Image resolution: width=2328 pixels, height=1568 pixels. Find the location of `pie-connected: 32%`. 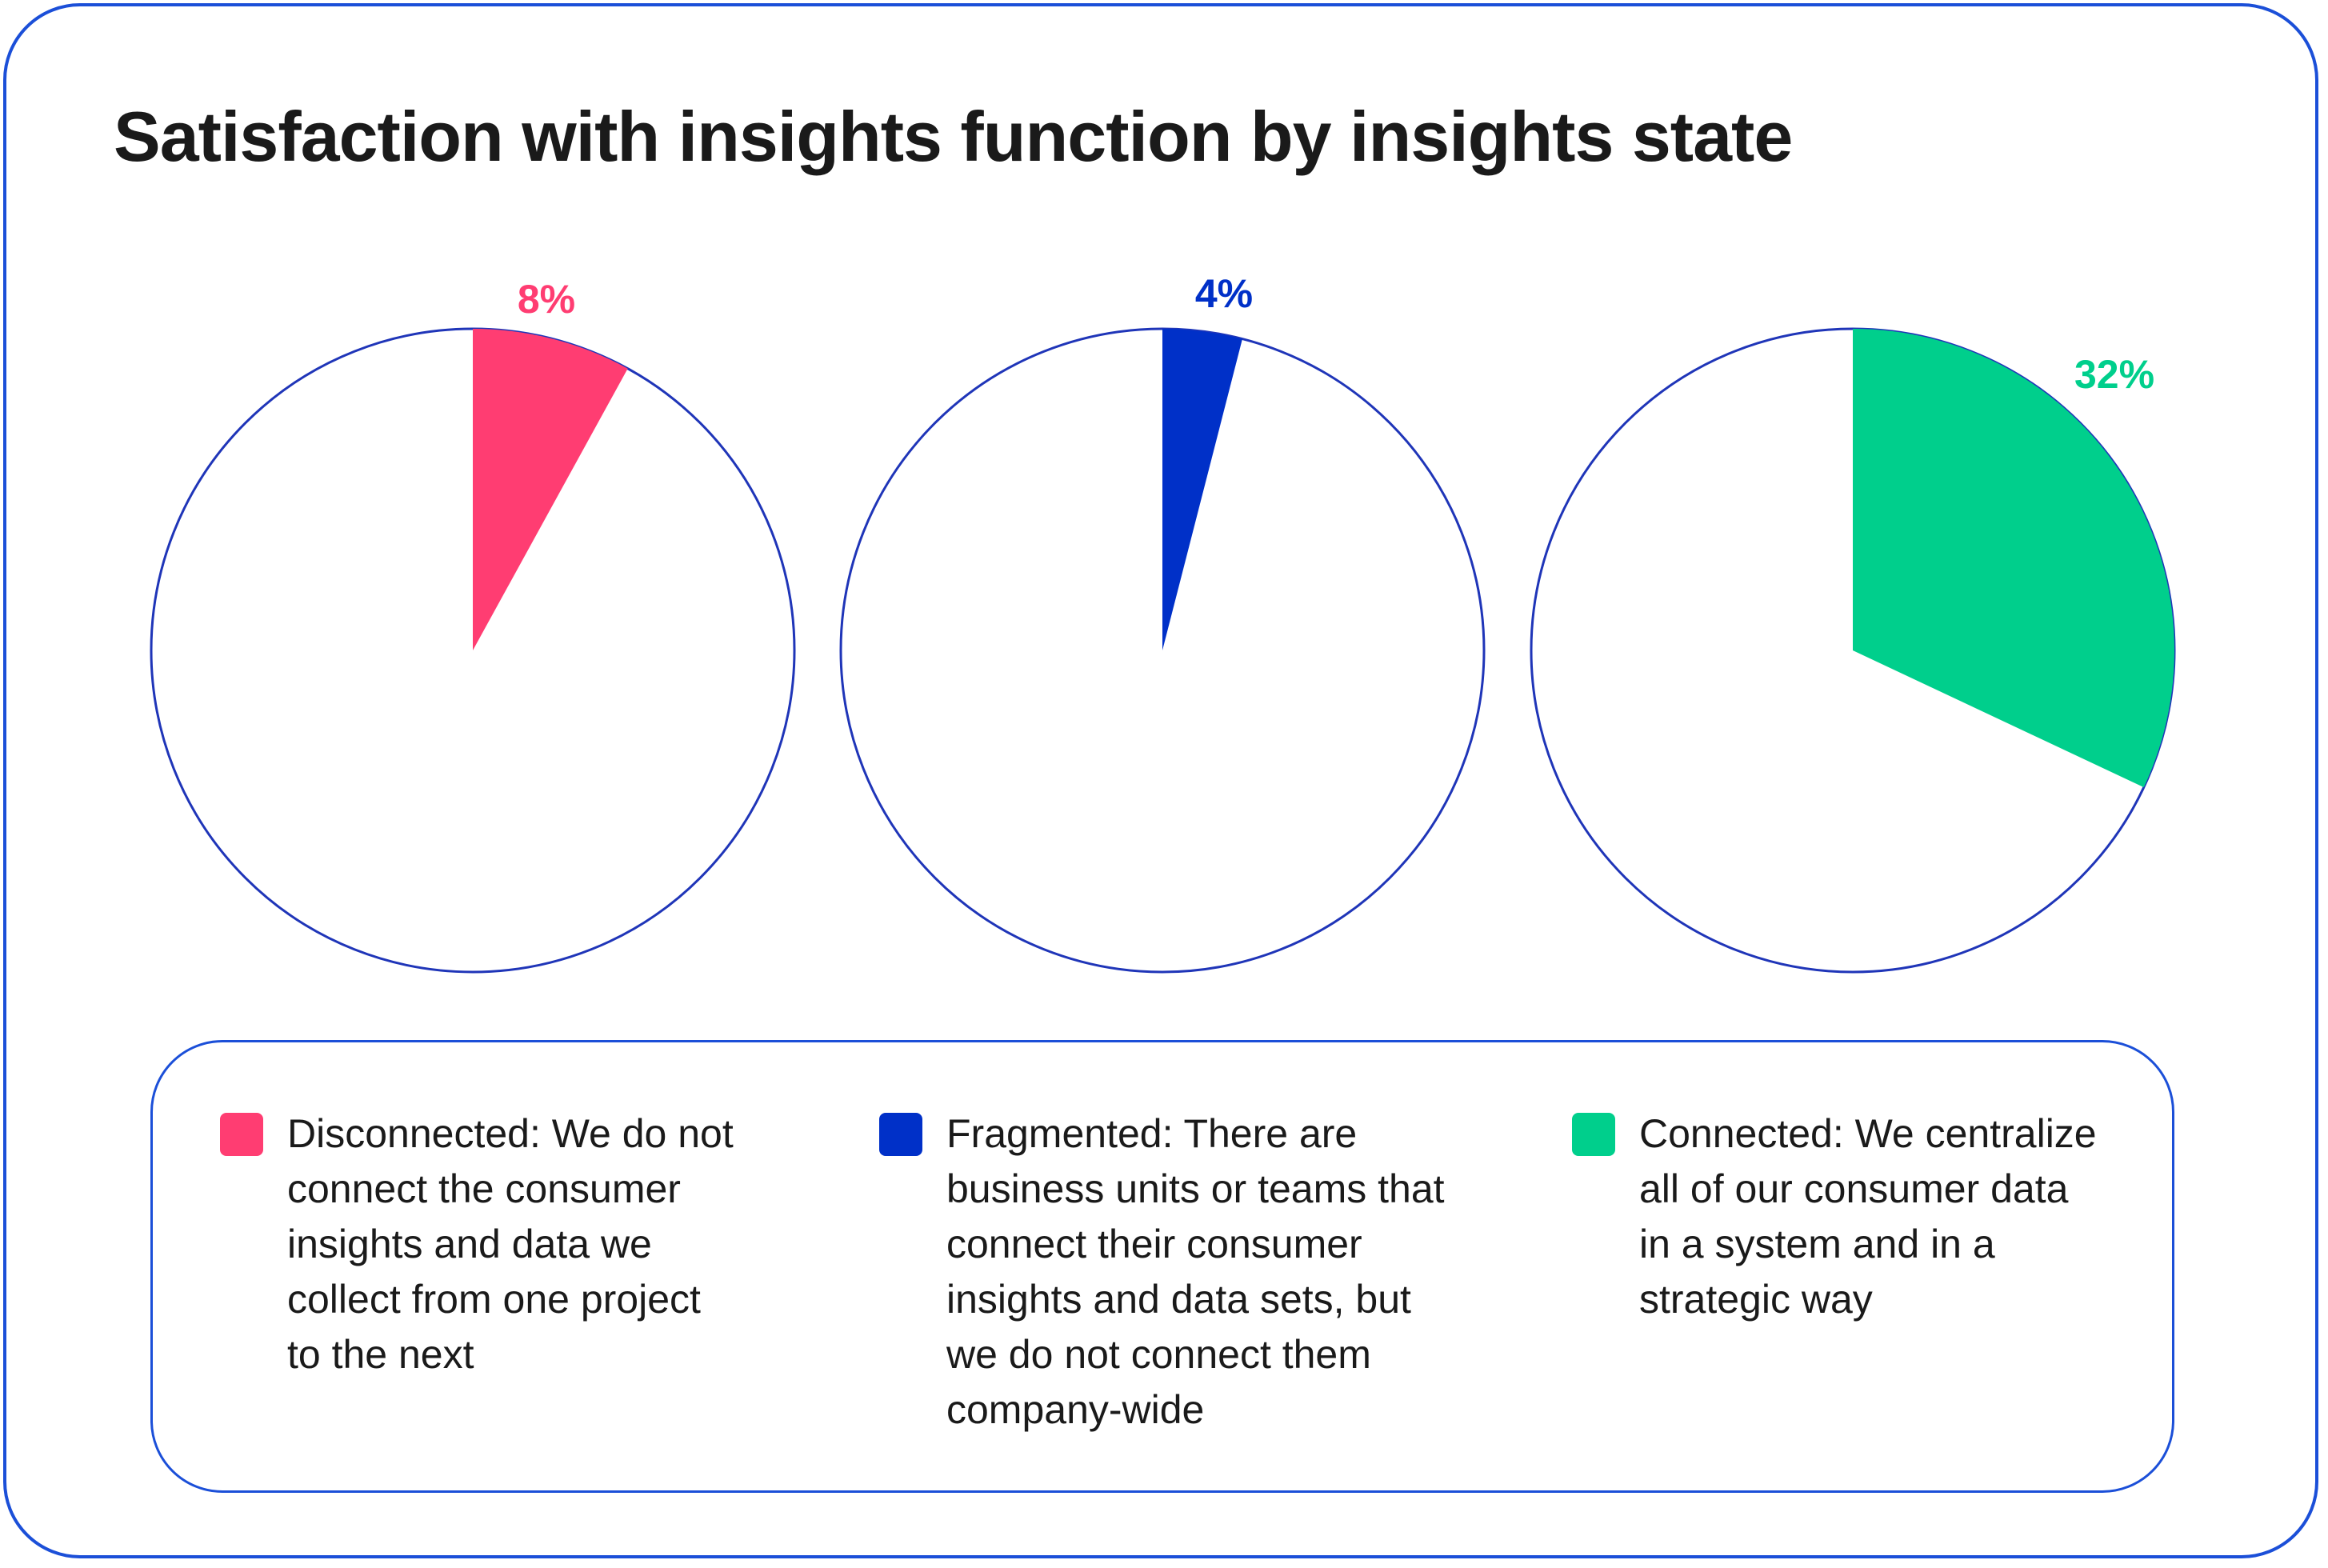

pie-connected: 32% is located at coordinates (1853, 650).